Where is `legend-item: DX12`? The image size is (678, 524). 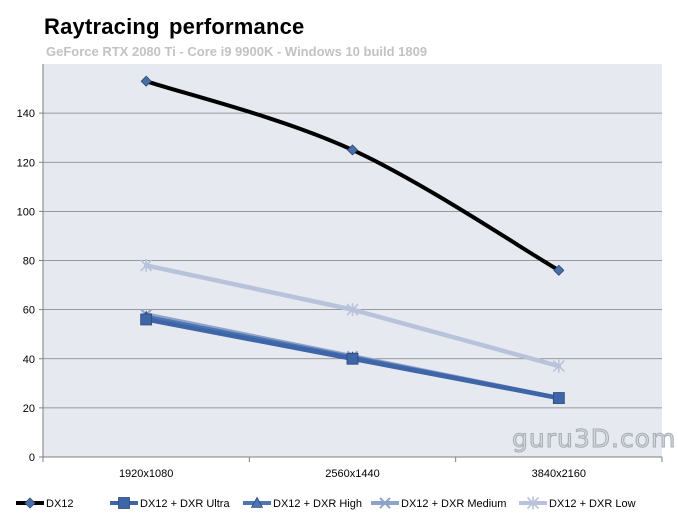
legend-item: DX12 is located at coordinates (45, 503).